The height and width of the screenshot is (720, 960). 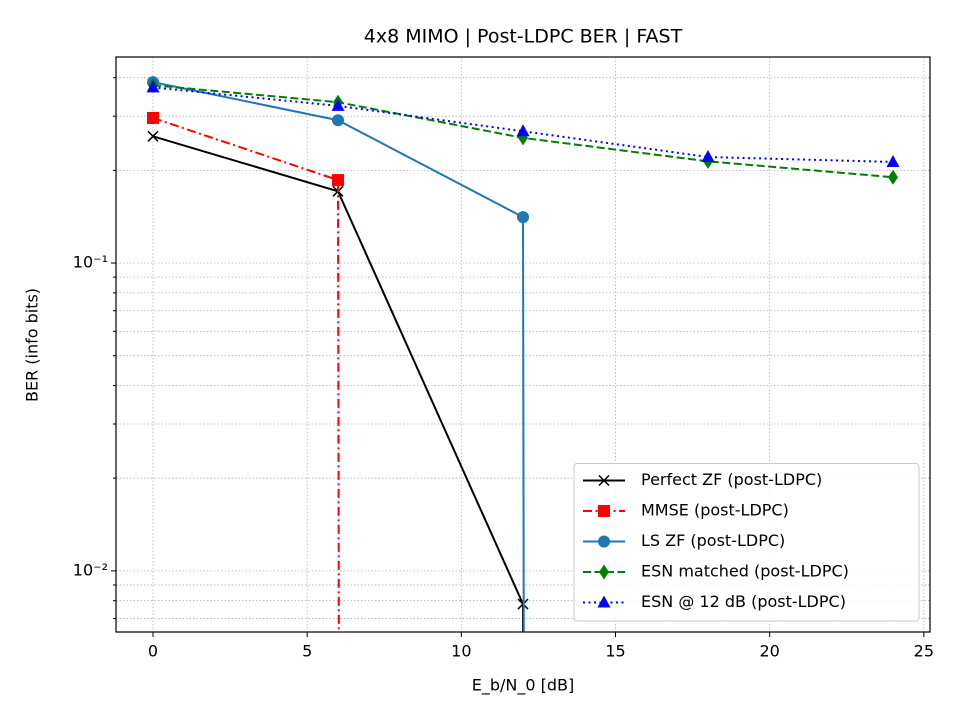 I want to click on y-tick-label: 10⁻², so click(x=90, y=569).